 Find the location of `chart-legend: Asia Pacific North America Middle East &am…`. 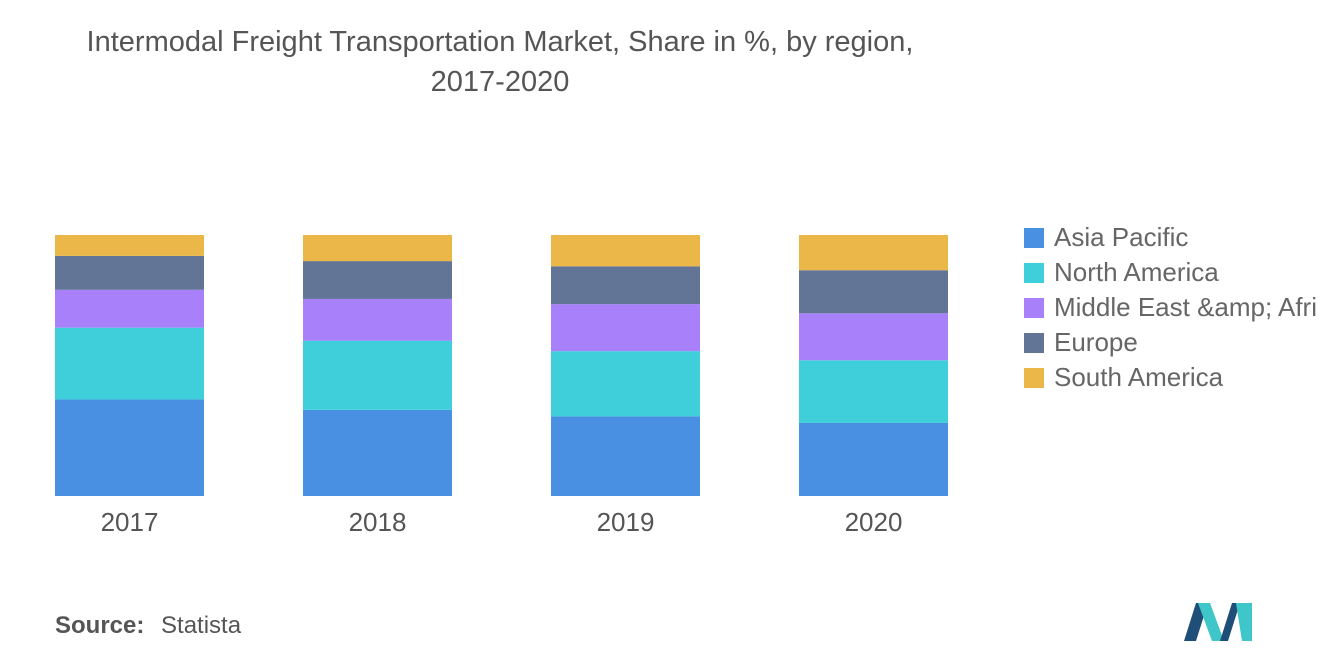

chart-legend: Asia Pacific North America Middle East &am… is located at coordinates (1170, 307).